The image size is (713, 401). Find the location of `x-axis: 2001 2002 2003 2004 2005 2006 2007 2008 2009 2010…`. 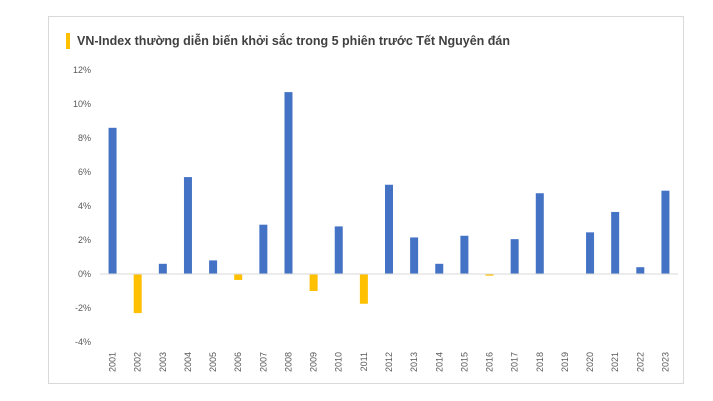

x-axis: 2001 2002 2003 2004 2005 2006 2007 2008 2009 2010… is located at coordinates (389, 362).